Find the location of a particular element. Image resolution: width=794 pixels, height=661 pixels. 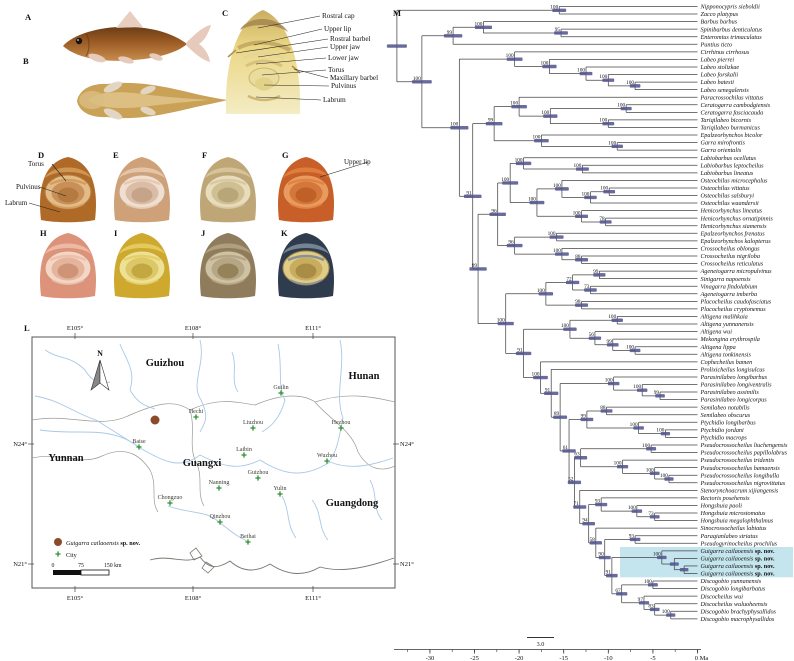

river is located at coordinates (235, 372).